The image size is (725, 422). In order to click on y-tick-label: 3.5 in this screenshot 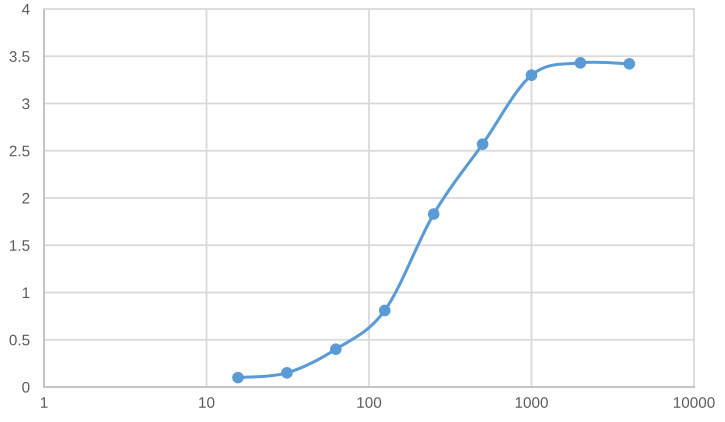, I will do `click(19, 56)`.